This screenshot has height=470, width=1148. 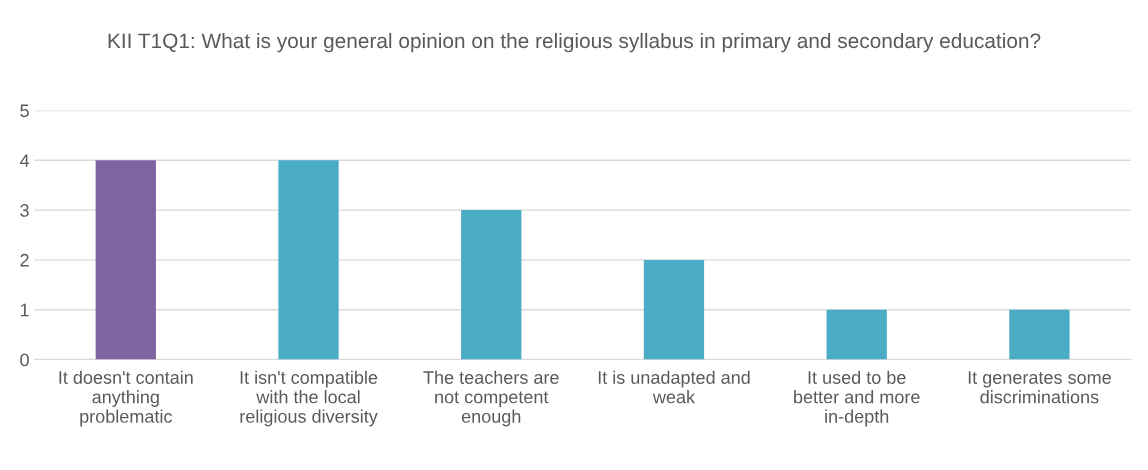 What do you see at coordinates (857, 398) in the screenshot?
I see `x-tick-label: It used to be better and more in-depth` at bounding box center [857, 398].